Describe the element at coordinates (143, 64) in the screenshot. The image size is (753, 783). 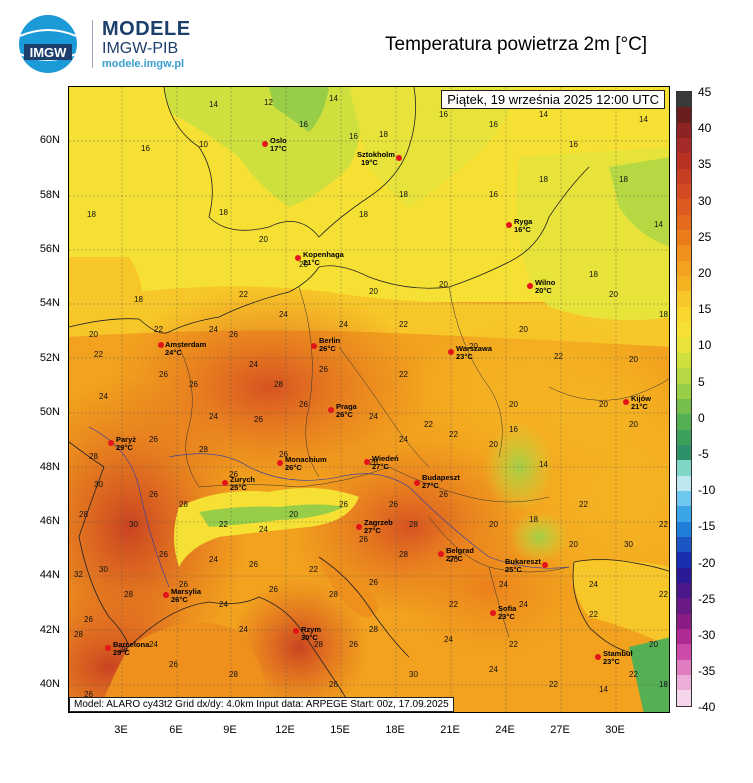
I see `brand-url: modele.imgw.pl` at that location.